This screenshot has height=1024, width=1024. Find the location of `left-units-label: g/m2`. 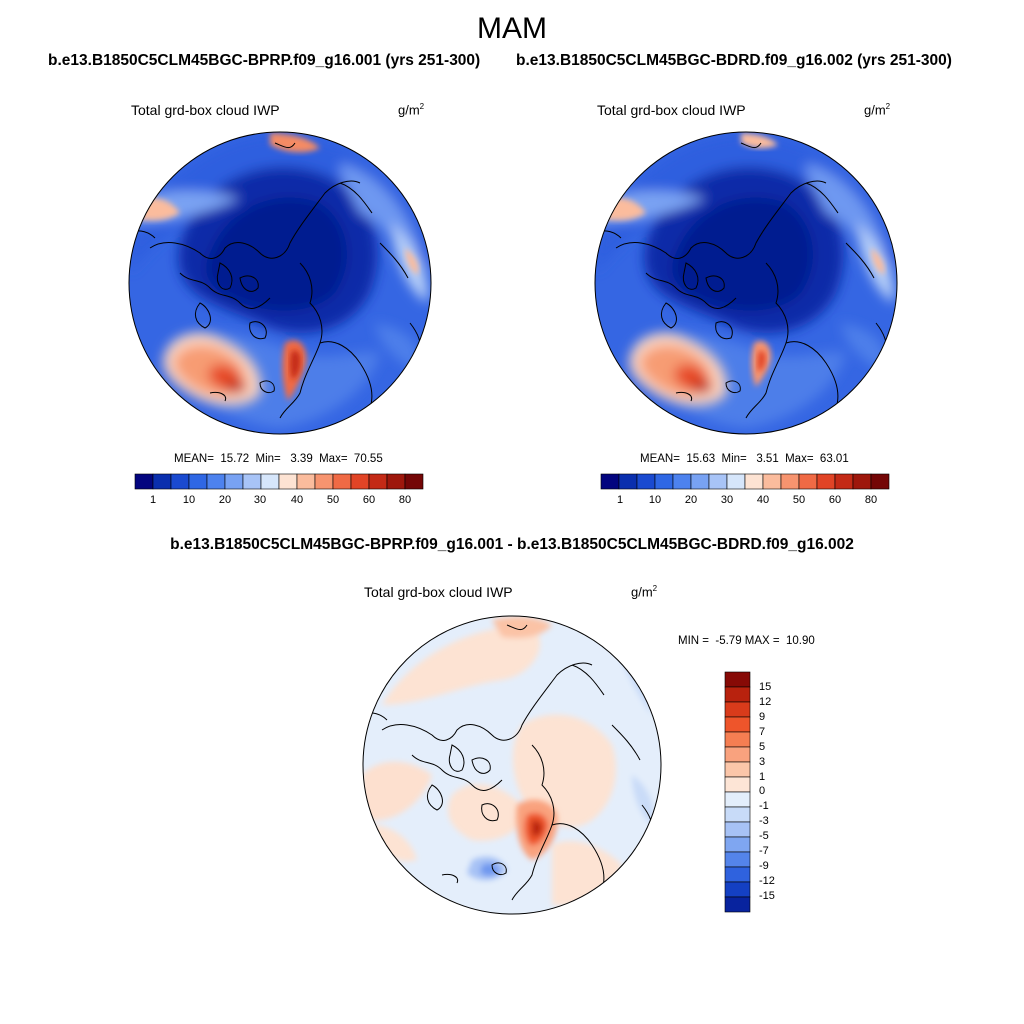

left-units-label: g/m2 is located at coordinates (411, 110).